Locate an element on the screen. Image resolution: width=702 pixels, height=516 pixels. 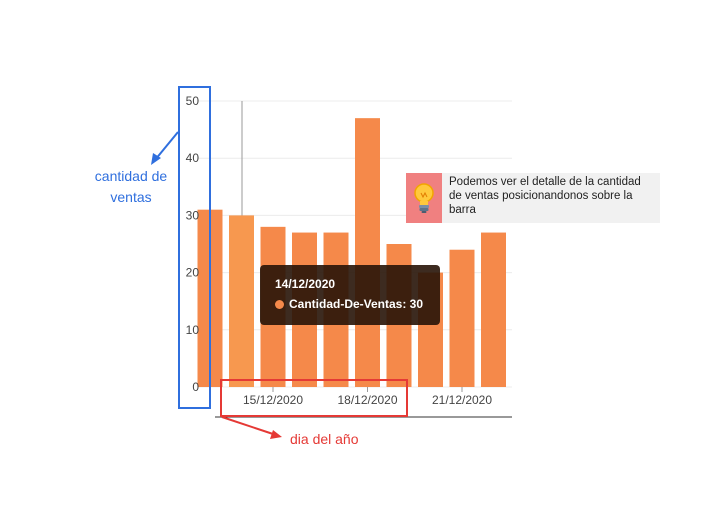
bar-tooltip: 14/12/2020 Cantidad-De-Ventas: 30 is located at coordinates (350, 295).